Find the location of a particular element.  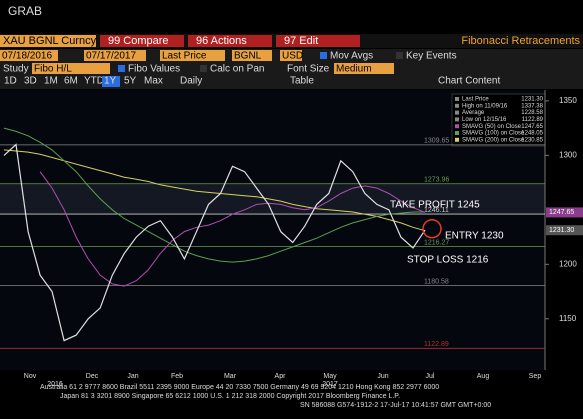

legend-label: Low on 12/15/16 is located at coordinates (484, 120).